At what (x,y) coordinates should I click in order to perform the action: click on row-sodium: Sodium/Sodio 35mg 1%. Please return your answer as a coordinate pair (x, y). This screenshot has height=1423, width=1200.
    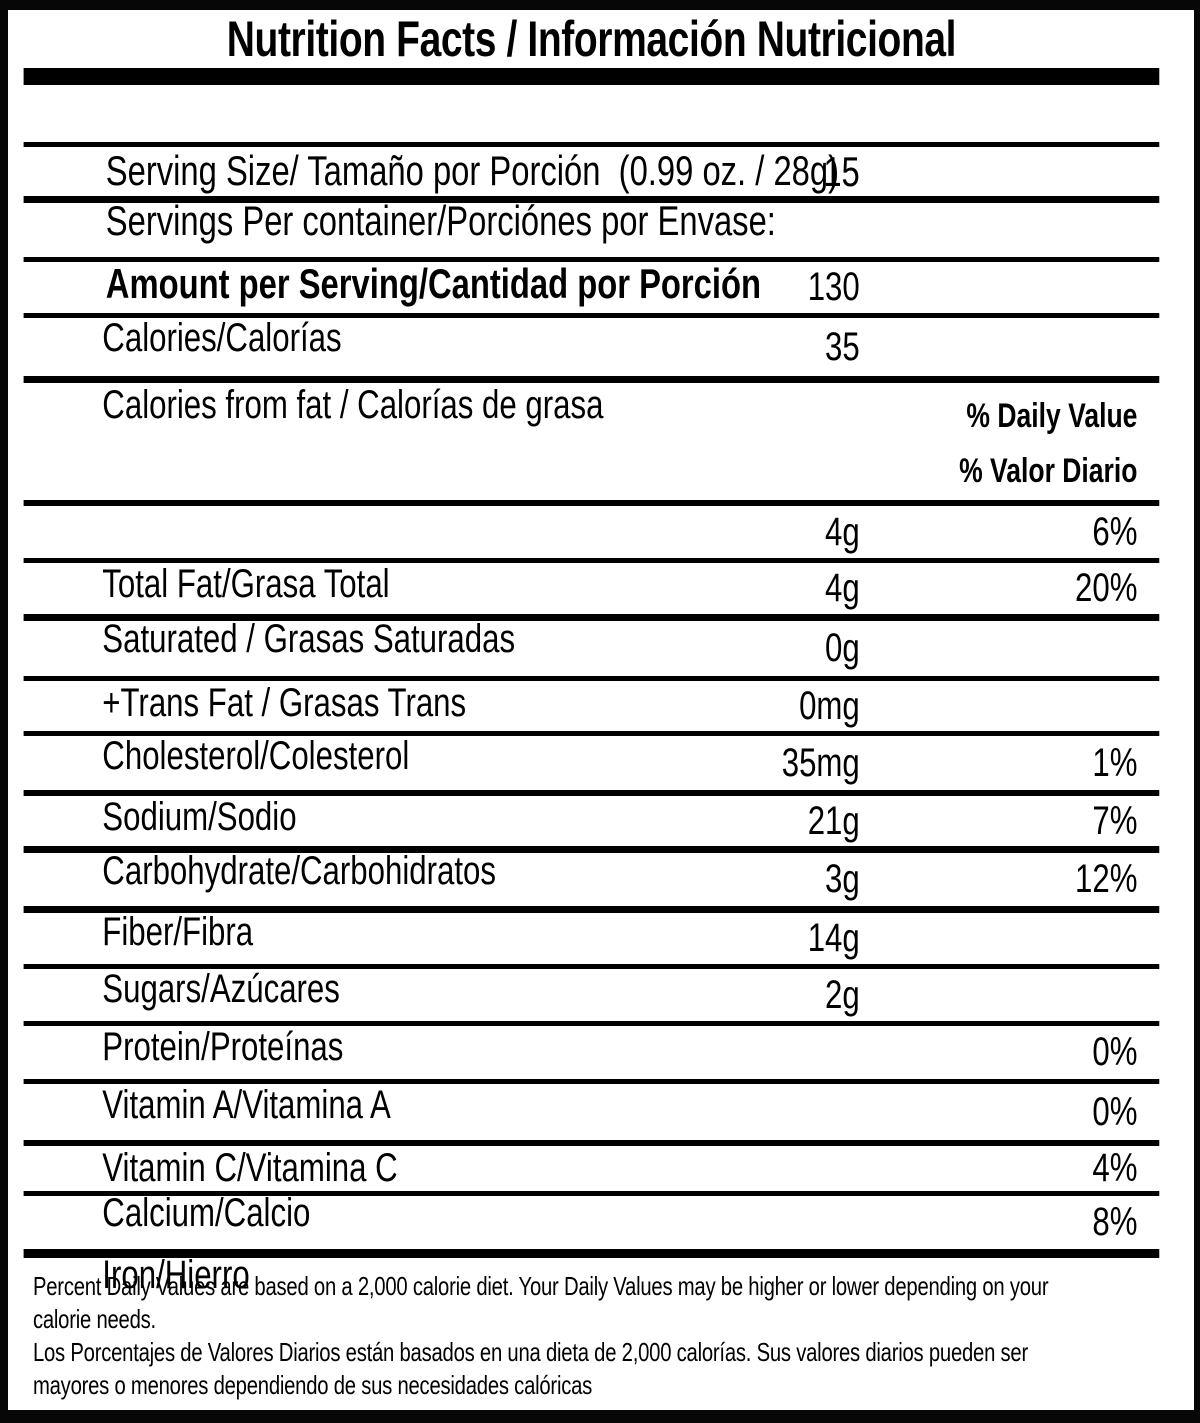
    Looking at the image, I should click on (591, 787).